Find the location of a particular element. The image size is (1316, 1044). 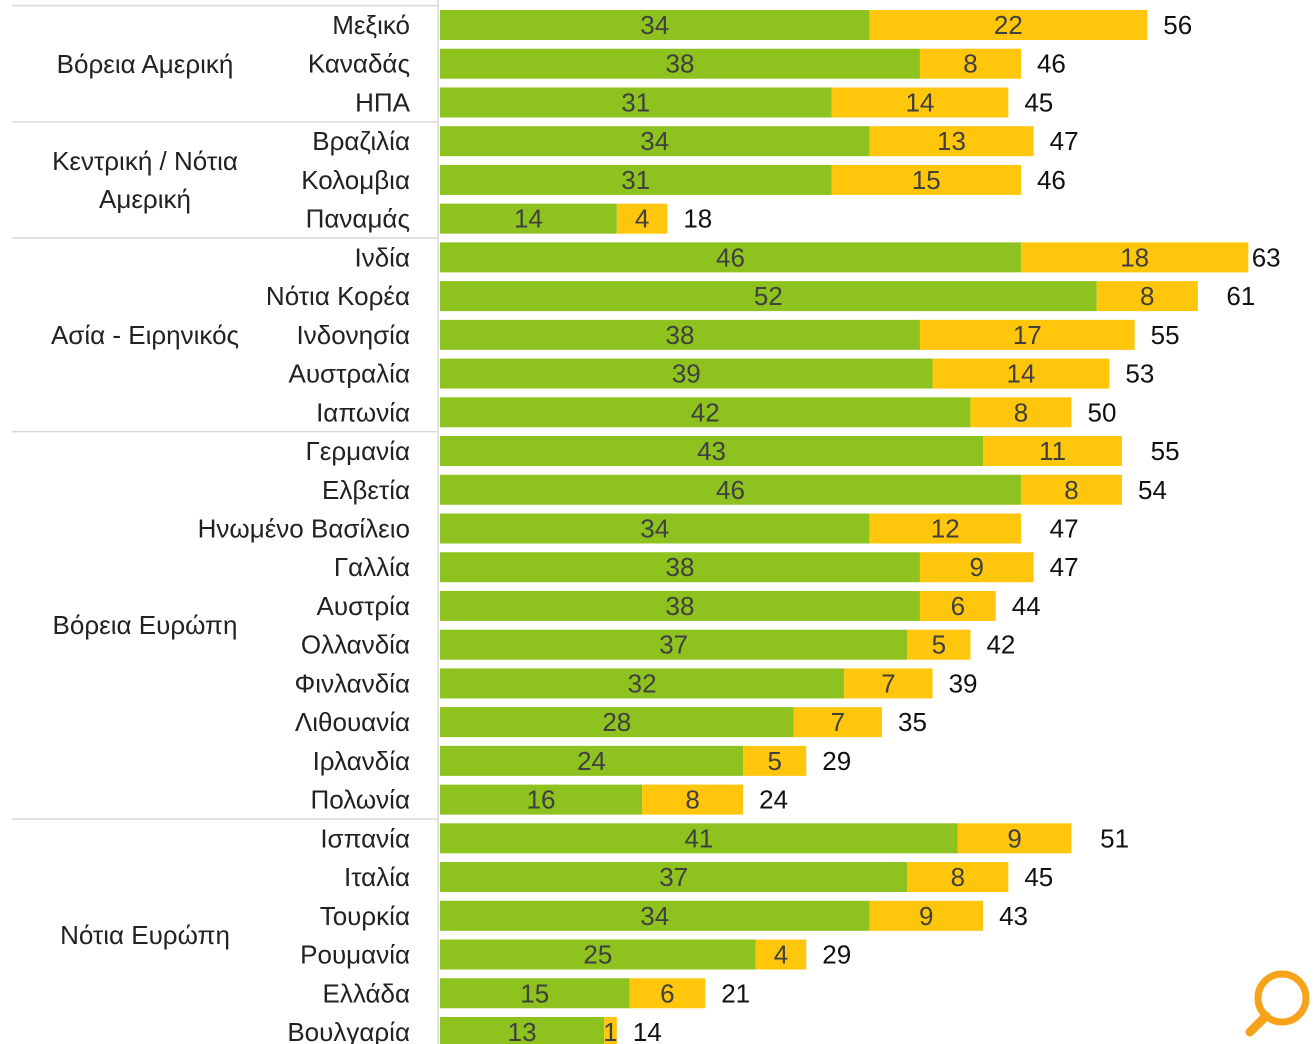

segment-label: 13 is located at coordinates (522, 1030).